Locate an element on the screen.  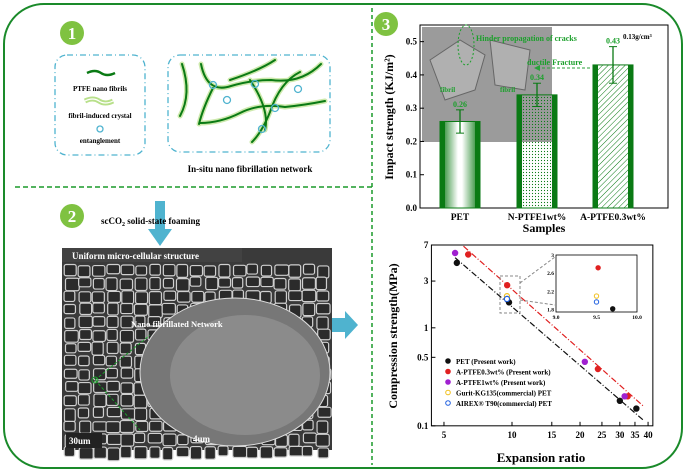
bar-y-tick-label: 0.2 is located at coordinates (412, 141).